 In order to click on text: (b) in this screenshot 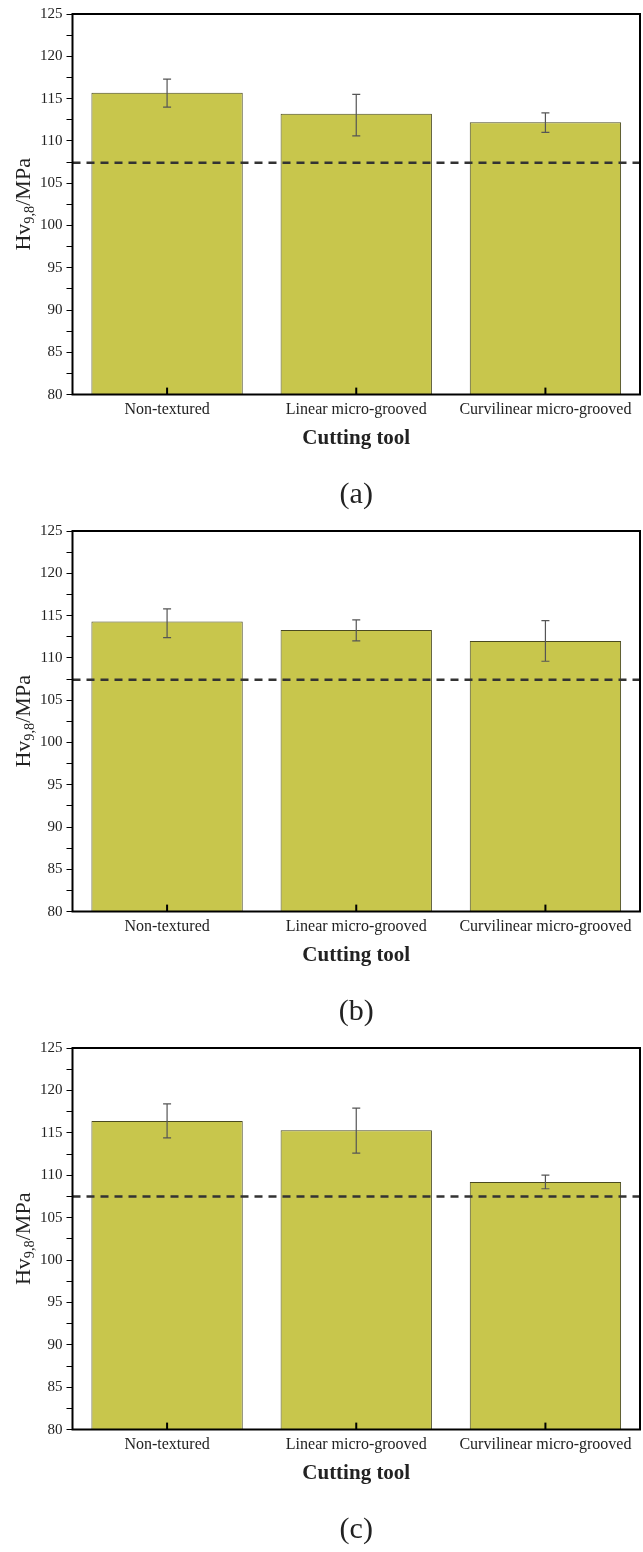, I will do `click(356, 1010)`.